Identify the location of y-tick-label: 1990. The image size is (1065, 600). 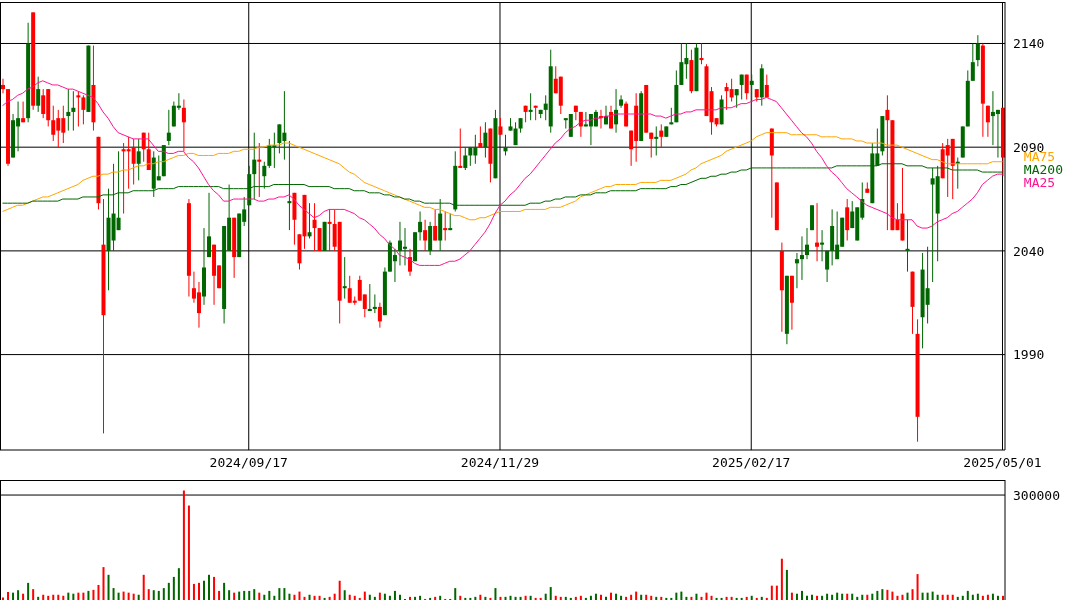
(1029, 355).